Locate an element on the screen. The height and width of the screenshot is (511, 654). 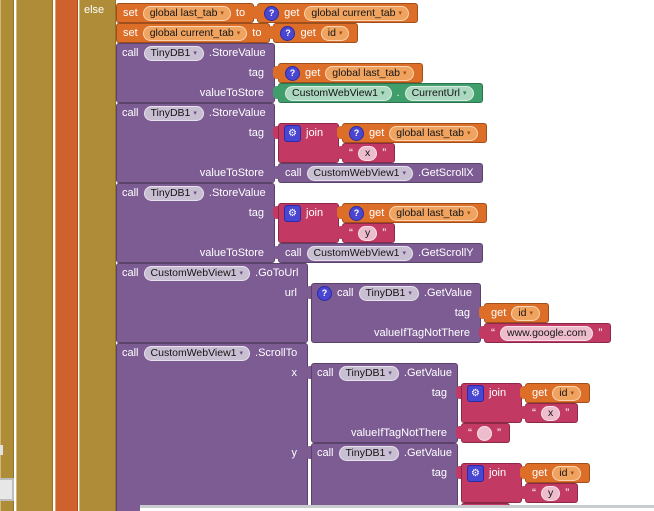
set-variable-block: set global current_tab ▾ to ? get id ▾ is located at coordinates (363, 33).